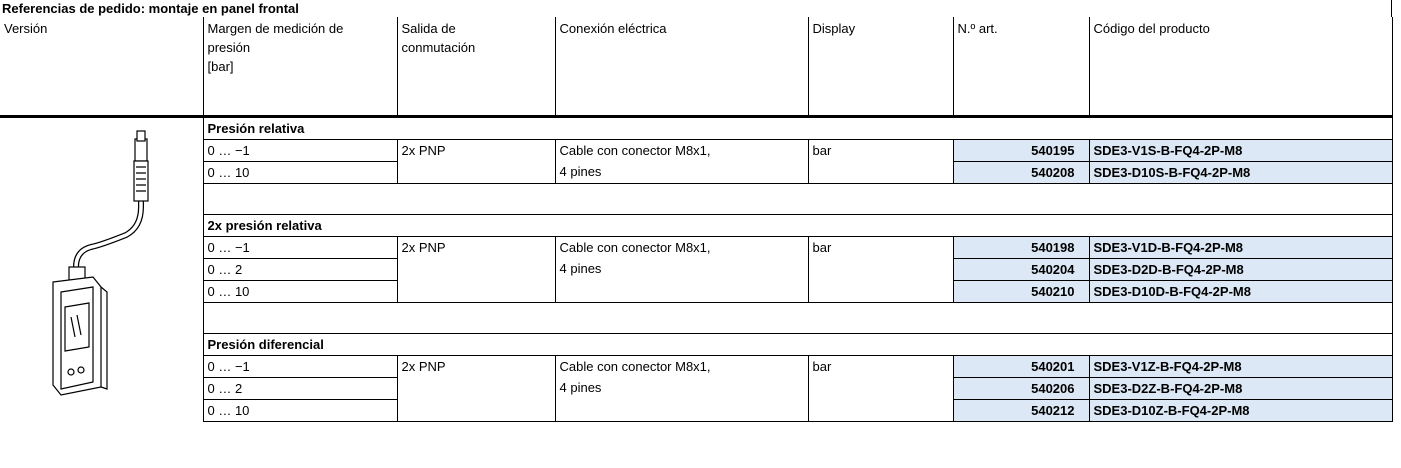 This screenshot has width=1401, height=468. What do you see at coordinates (1021, 291) in the screenshot?
I see `part-number: 540210` at bounding box center [1021, 291].